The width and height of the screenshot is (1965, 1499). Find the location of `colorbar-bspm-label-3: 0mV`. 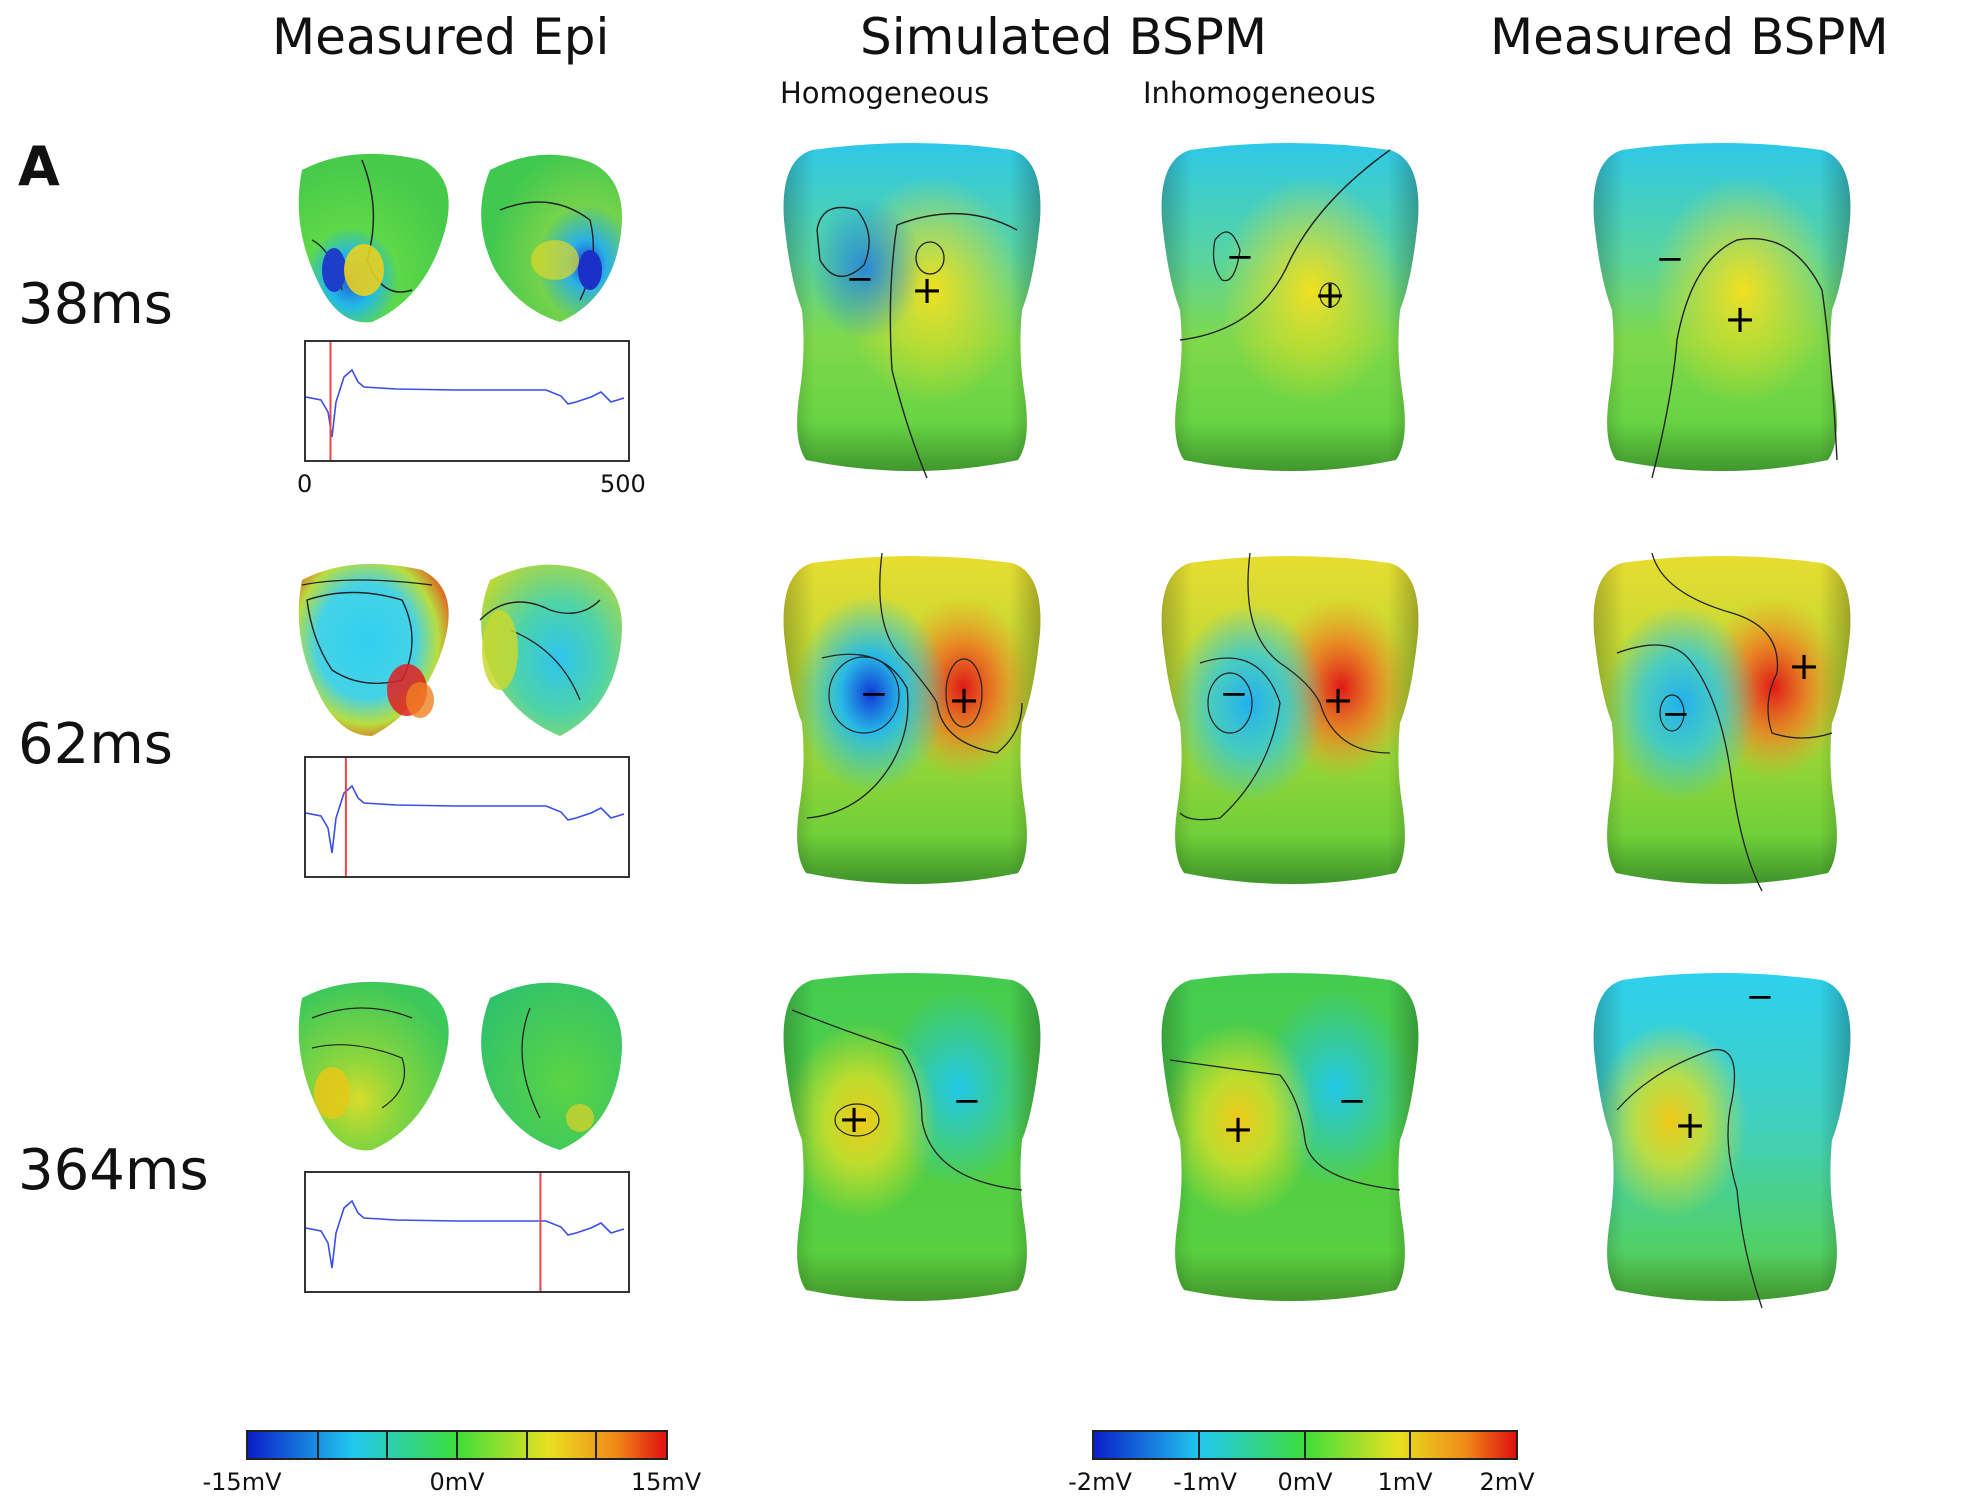

colorbar-bspm-label-3: 0mV is located at coordinates (1305, 1482).